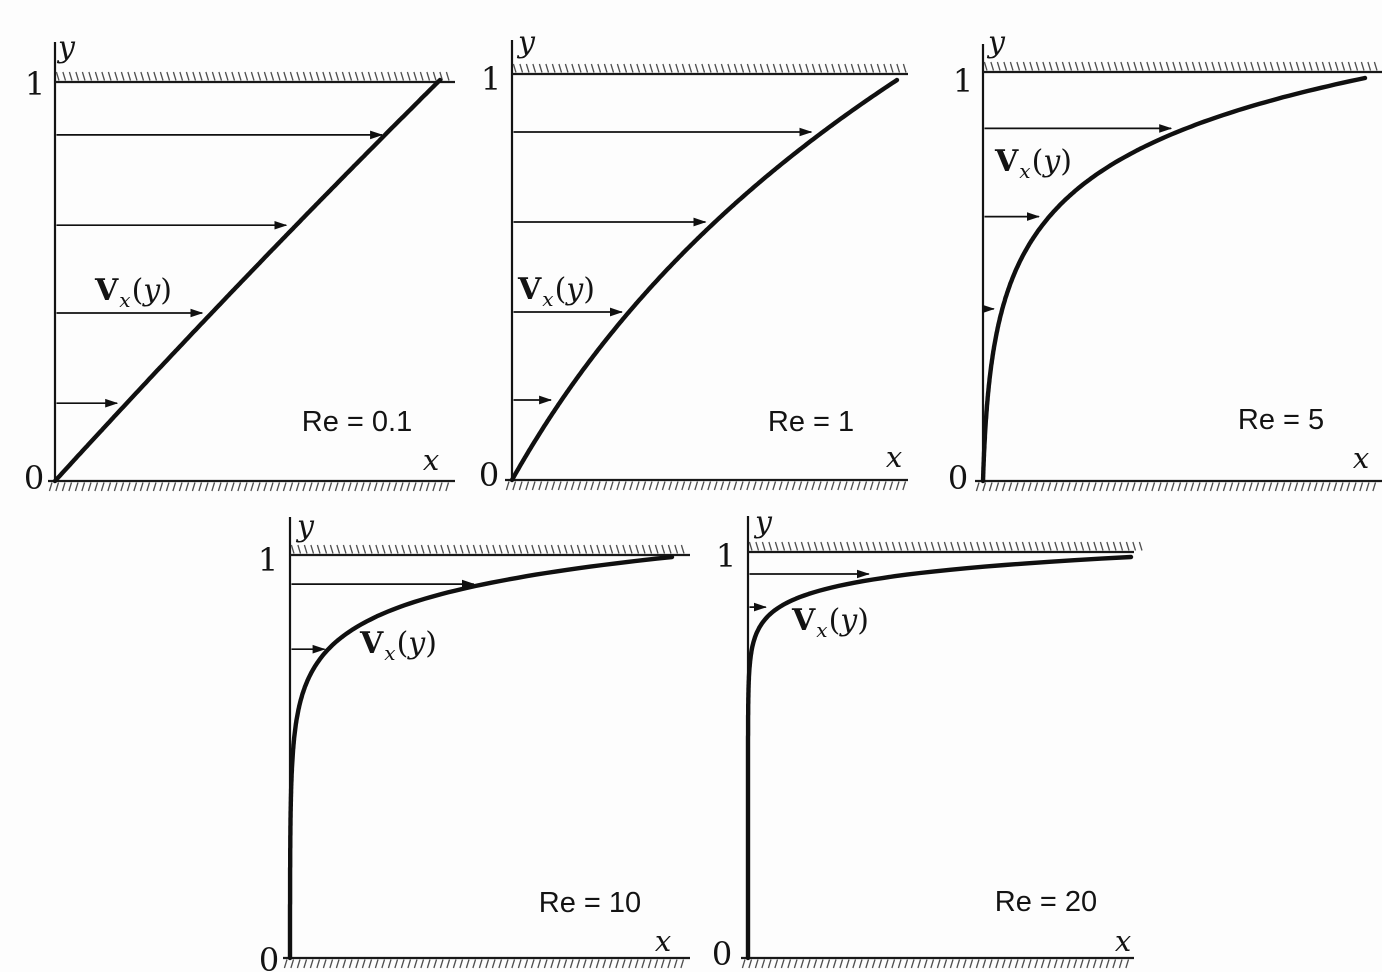 This screenshot has width=1382, height=972. Describe the element at coordinates (357, 422) in the screenshot. I see `reynolds-number-label: Re = 0.1` at that location.